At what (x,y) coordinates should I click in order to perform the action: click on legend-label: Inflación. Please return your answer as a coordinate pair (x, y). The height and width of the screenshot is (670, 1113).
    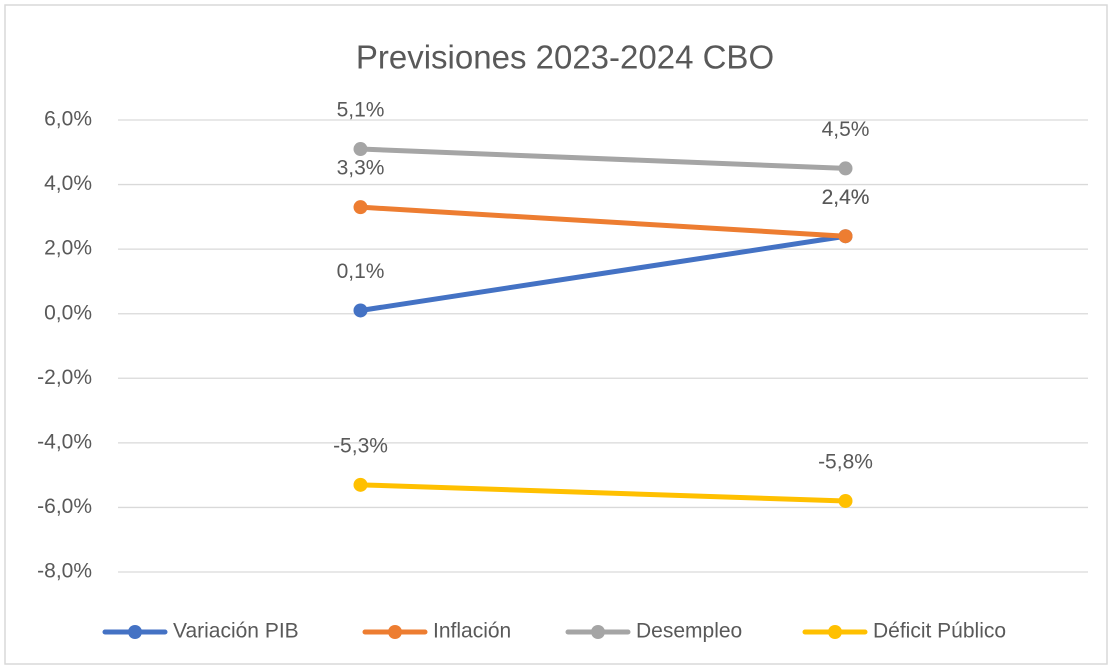
    Looking at the image, I should click on (472, 631).